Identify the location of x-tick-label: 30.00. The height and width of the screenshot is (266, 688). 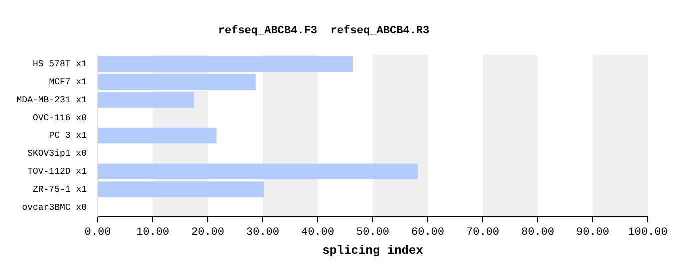
(263, 232).